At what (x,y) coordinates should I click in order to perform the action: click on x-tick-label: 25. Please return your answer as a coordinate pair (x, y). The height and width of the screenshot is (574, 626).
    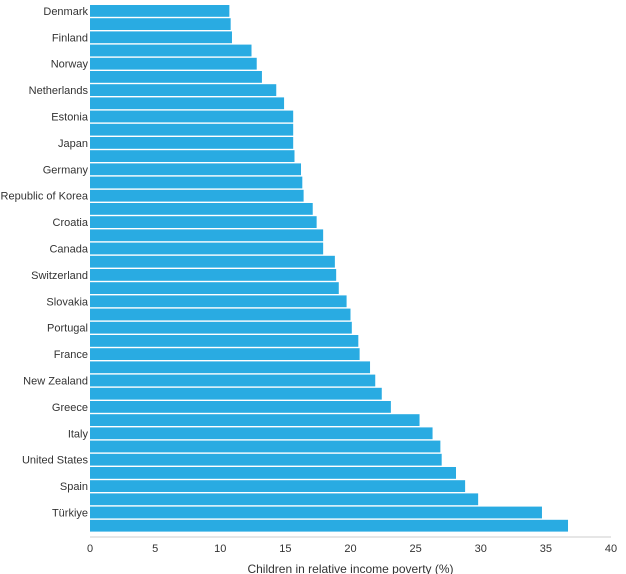
    Looking at the image, I should click on (416, 549).